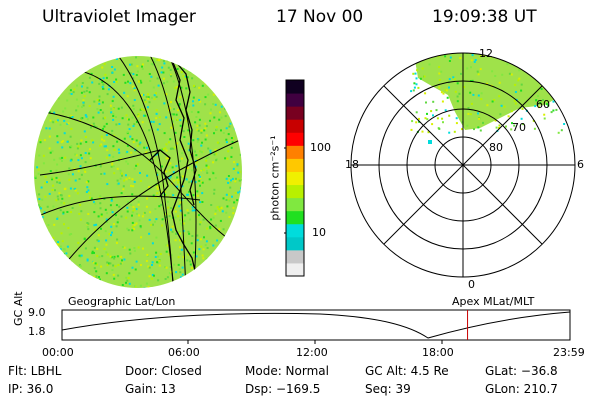 This screenshot has height=400, width=600. What do you see at coordinates (175, 173) in the screenshot?
I see `coastline` at bounding box center [175, 173].